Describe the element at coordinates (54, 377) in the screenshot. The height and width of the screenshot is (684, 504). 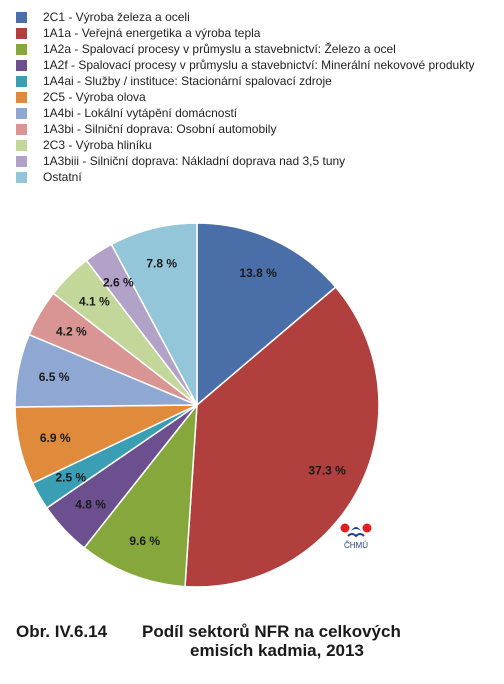
I see `slice-data-label: 6.5 %` at that location.